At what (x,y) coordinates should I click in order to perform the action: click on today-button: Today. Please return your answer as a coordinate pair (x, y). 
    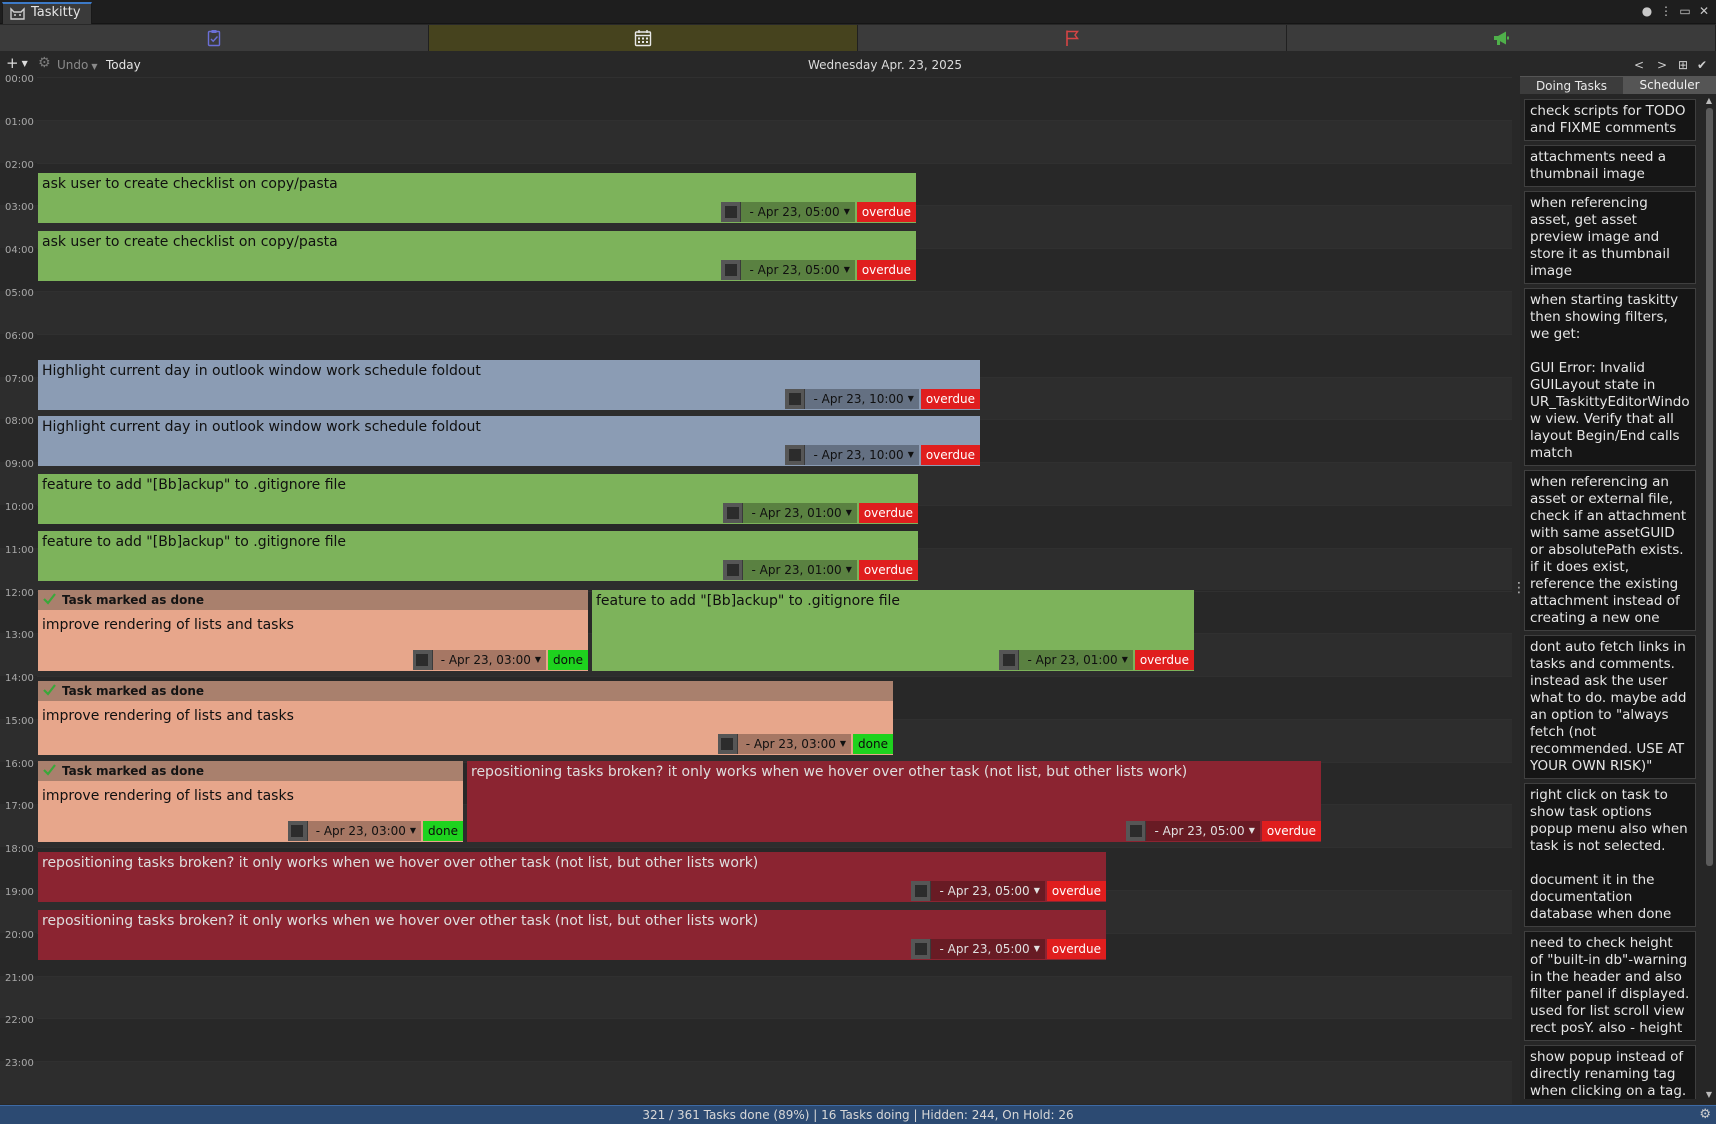
    Looking at the image, I should click on (123, 65).